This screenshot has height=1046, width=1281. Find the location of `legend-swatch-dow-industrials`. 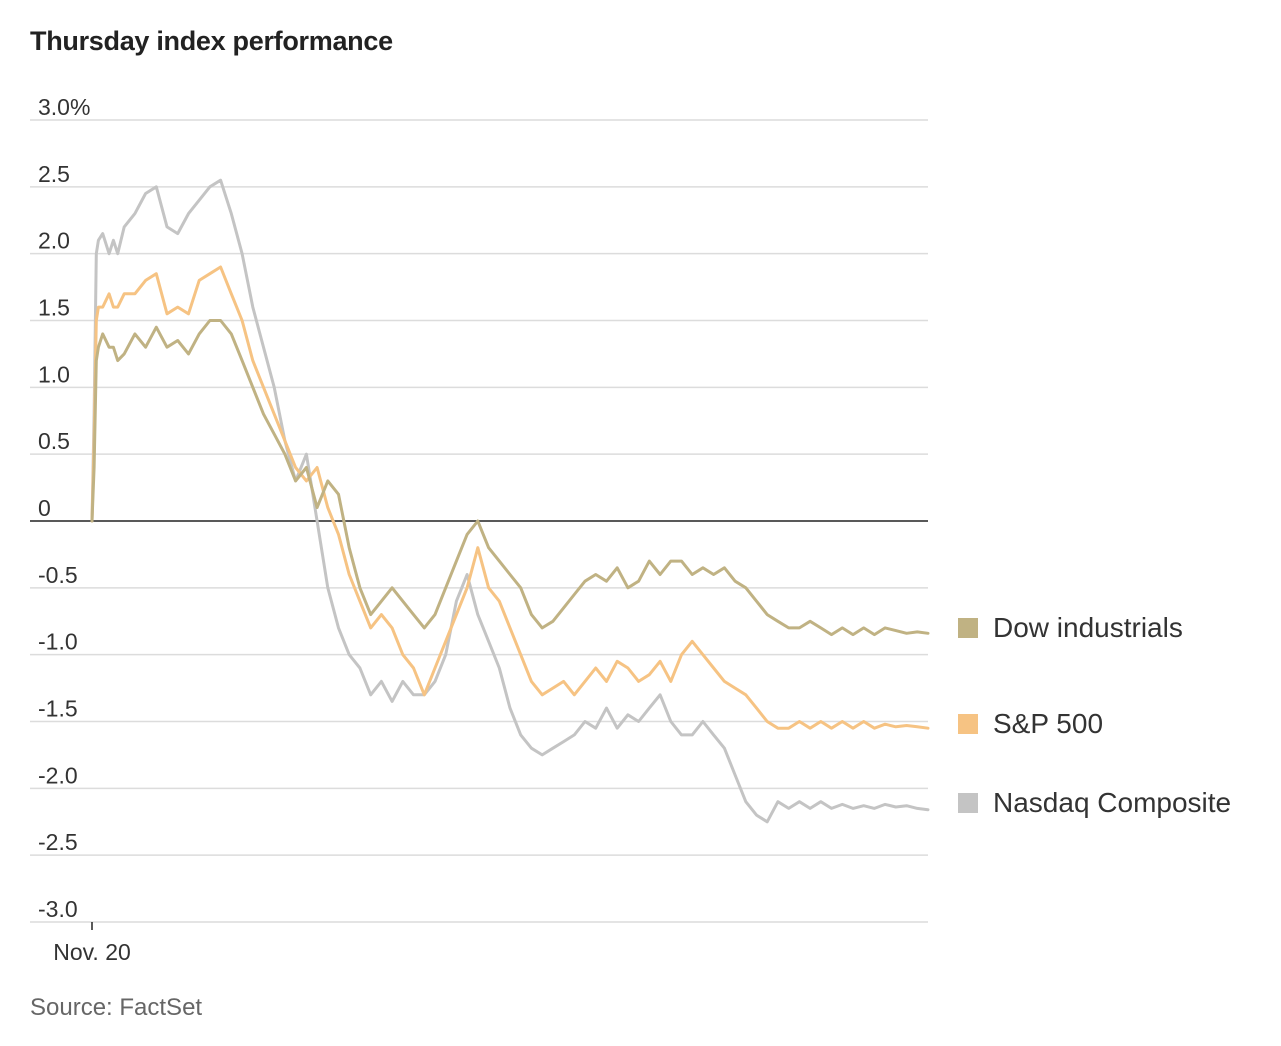

legend-swatch-dow-industrials is located at coordinates (968, 628).